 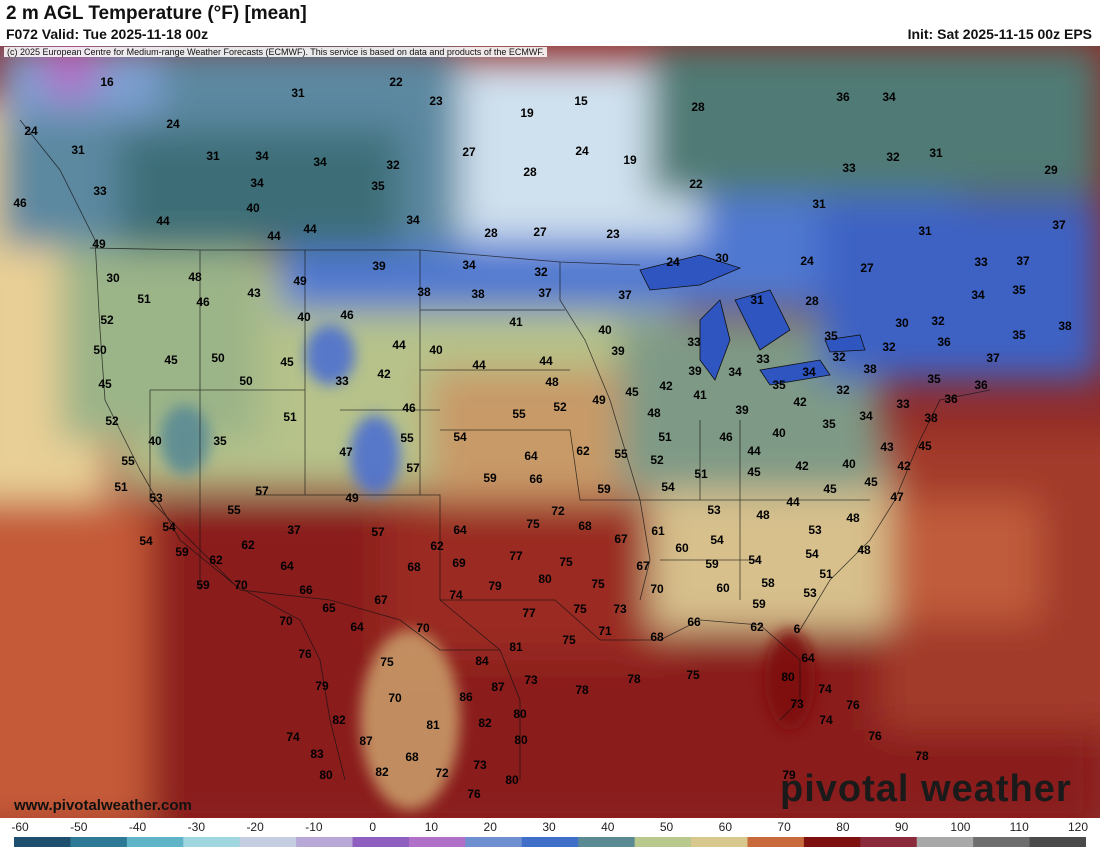 I want to click on temperature-value: 47, so click(x=897, y=497).